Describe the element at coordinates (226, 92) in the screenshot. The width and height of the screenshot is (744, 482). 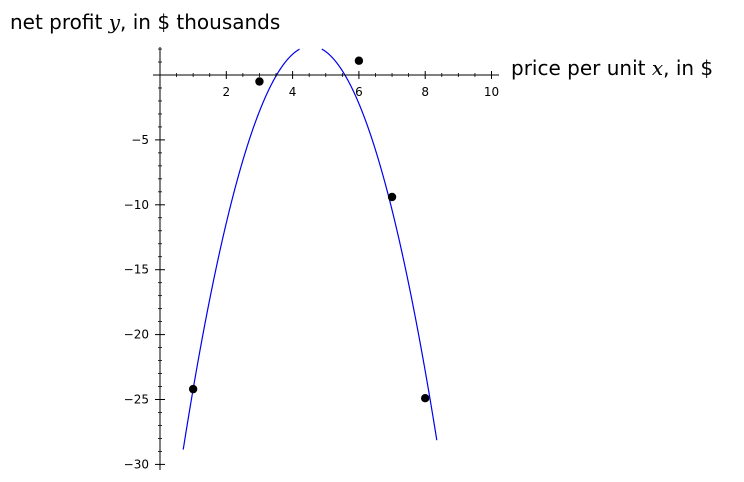
I see `x-tick-label: 2` at that location.